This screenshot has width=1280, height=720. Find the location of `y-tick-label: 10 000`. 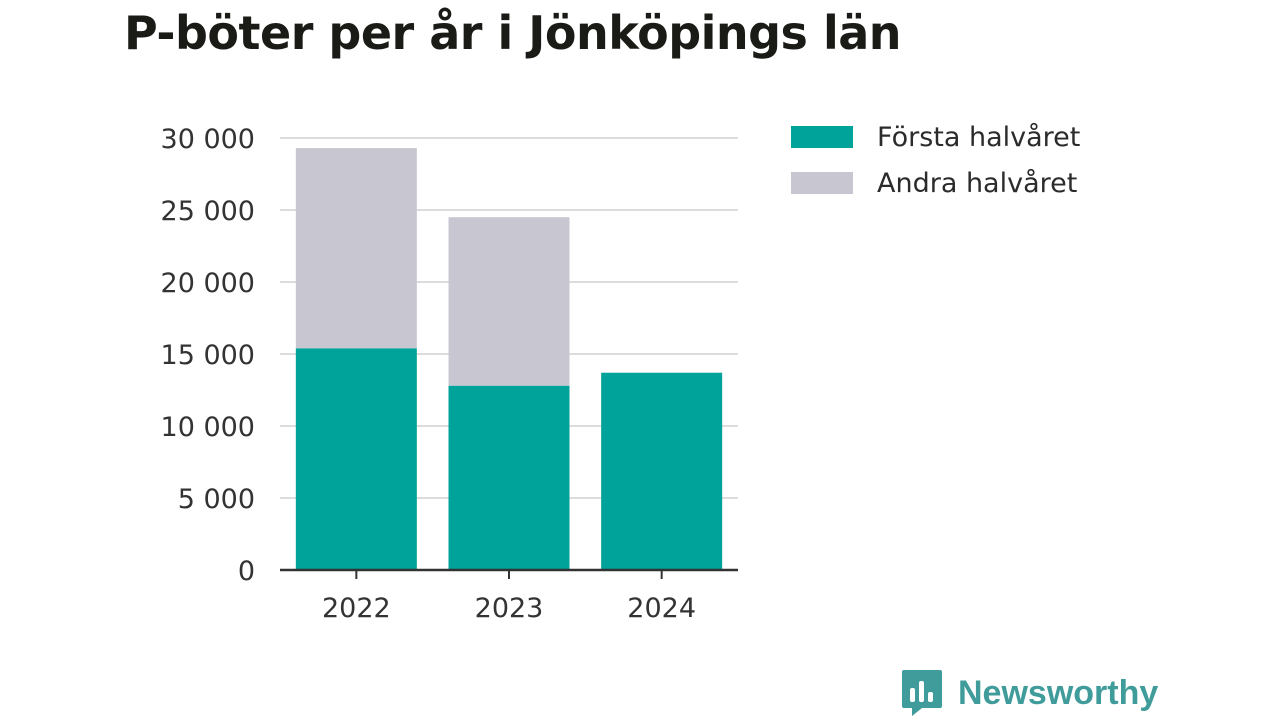

y-tick-label: 10 000 is located at coordinates (208, 427).